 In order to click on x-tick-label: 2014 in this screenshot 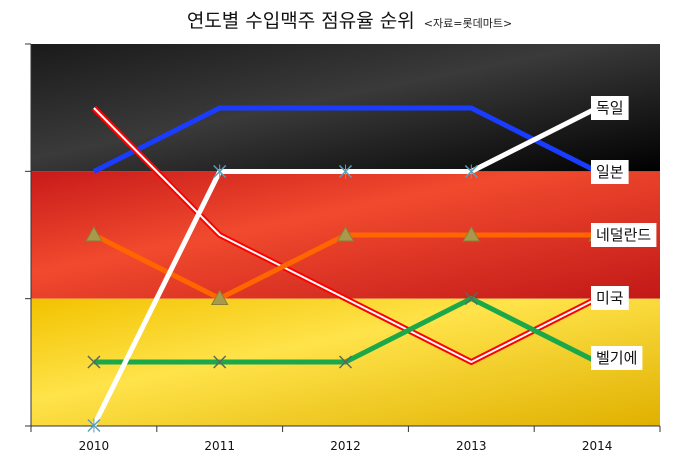, I will do `click(597, 446)`.